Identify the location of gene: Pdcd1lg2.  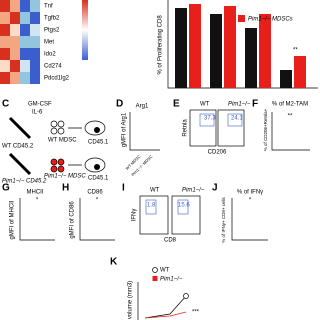
(57, 79).